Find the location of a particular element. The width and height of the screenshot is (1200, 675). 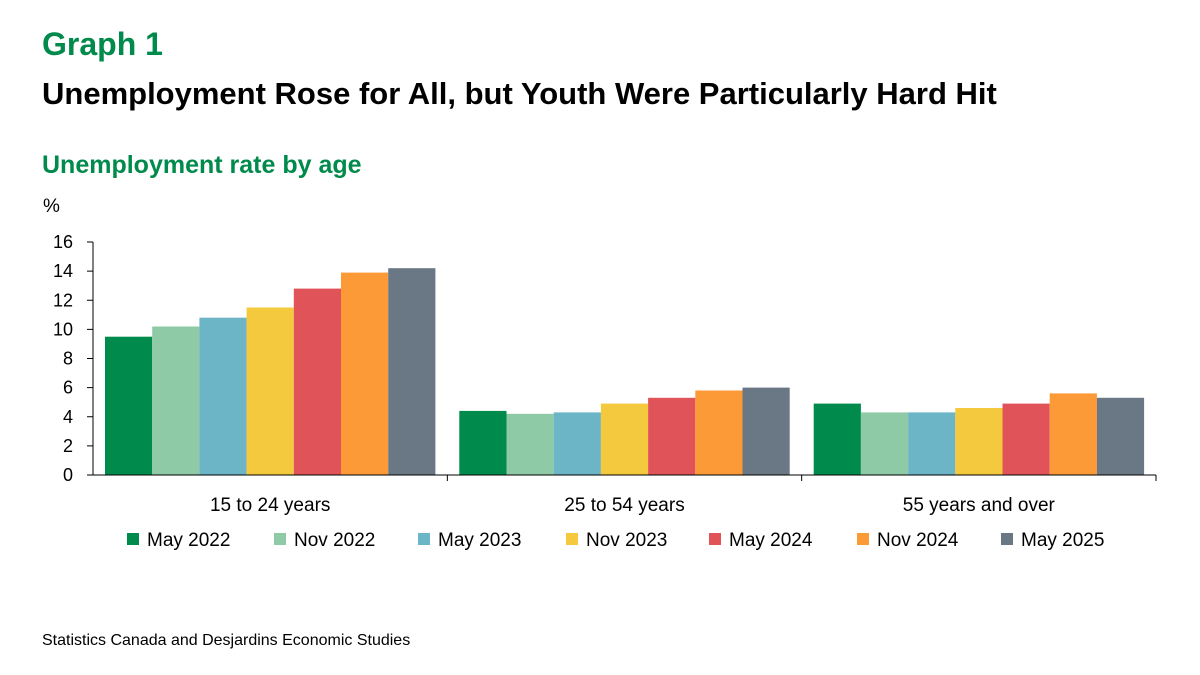

chart-title: Unemployment rate by age is located at coordinates (202, 165).